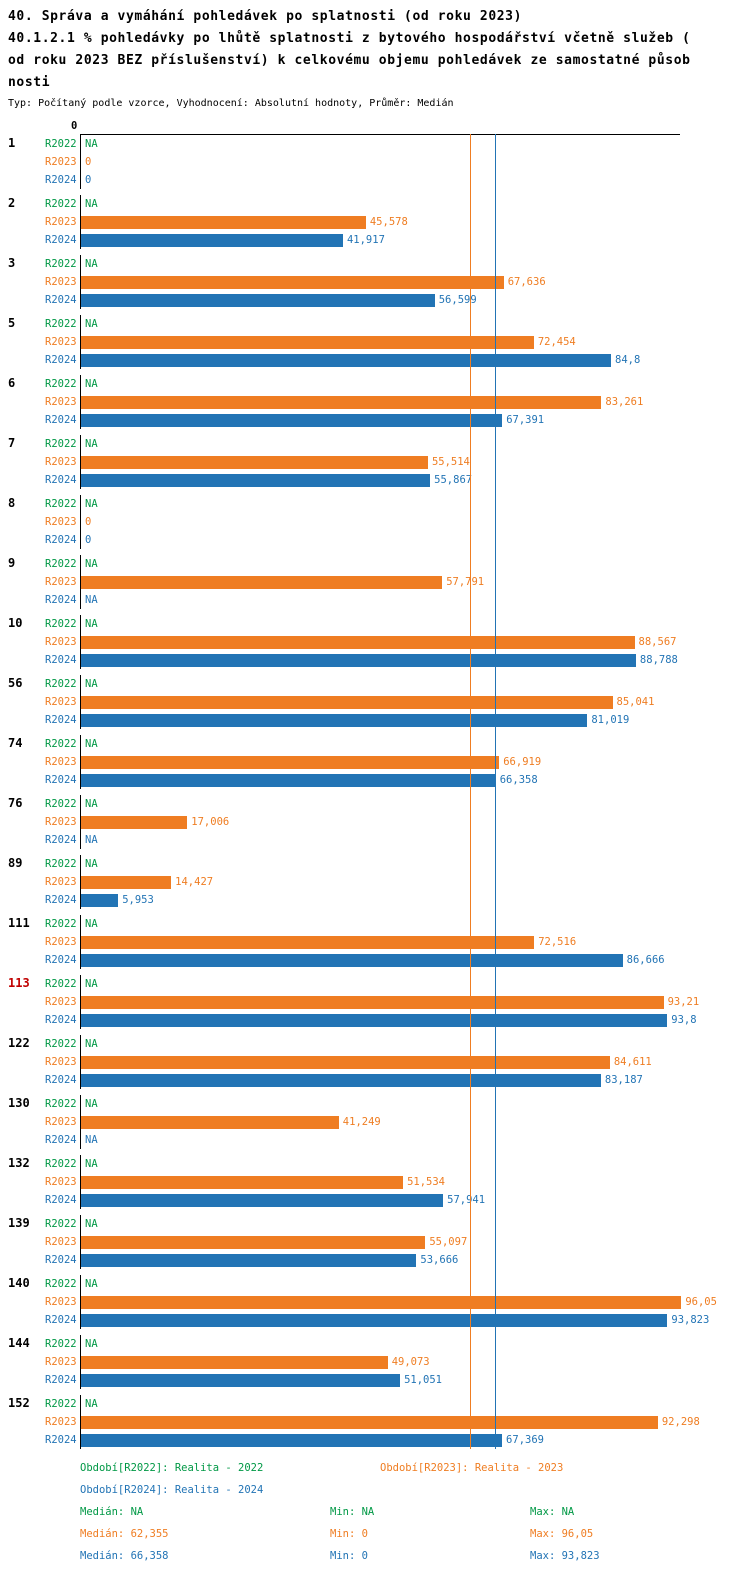  Describe the element at coordinates (415, 282) in the screenshot. I see `bar-cell: 67,636` at that location.